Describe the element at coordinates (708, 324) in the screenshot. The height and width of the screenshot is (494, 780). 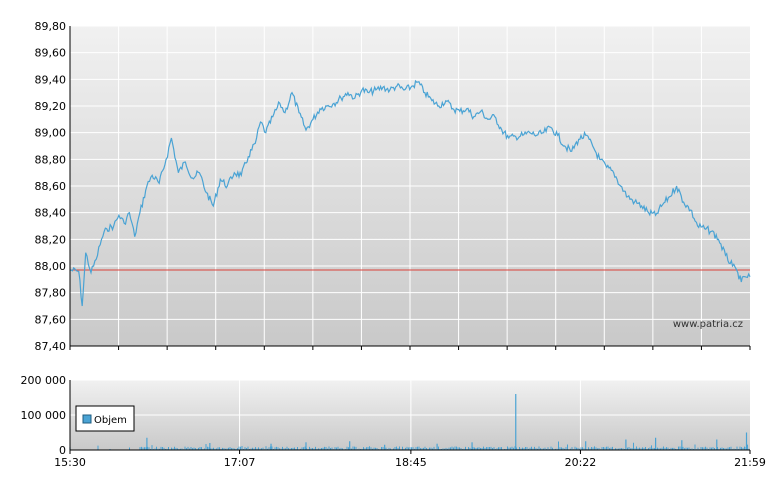
I see `watermark-text: www.patria.cz` at that location.